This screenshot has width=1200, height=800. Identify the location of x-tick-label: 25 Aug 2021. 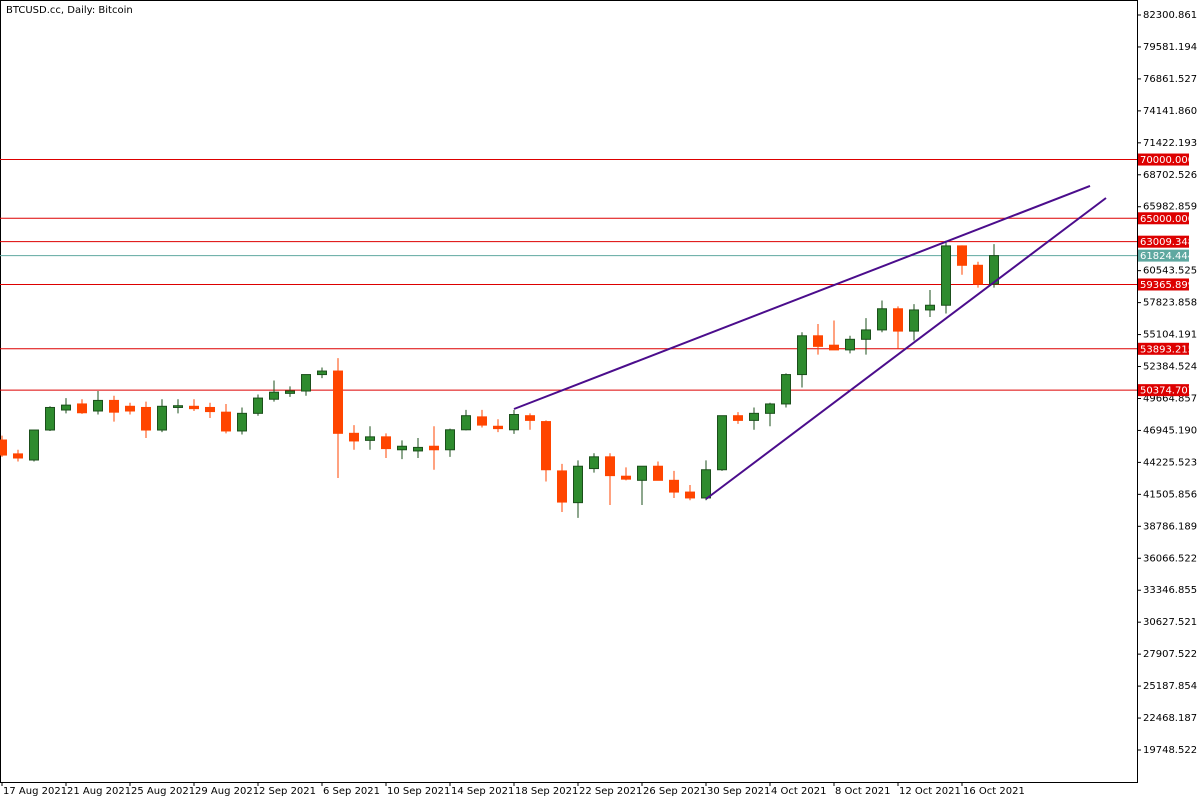
(163, 791).